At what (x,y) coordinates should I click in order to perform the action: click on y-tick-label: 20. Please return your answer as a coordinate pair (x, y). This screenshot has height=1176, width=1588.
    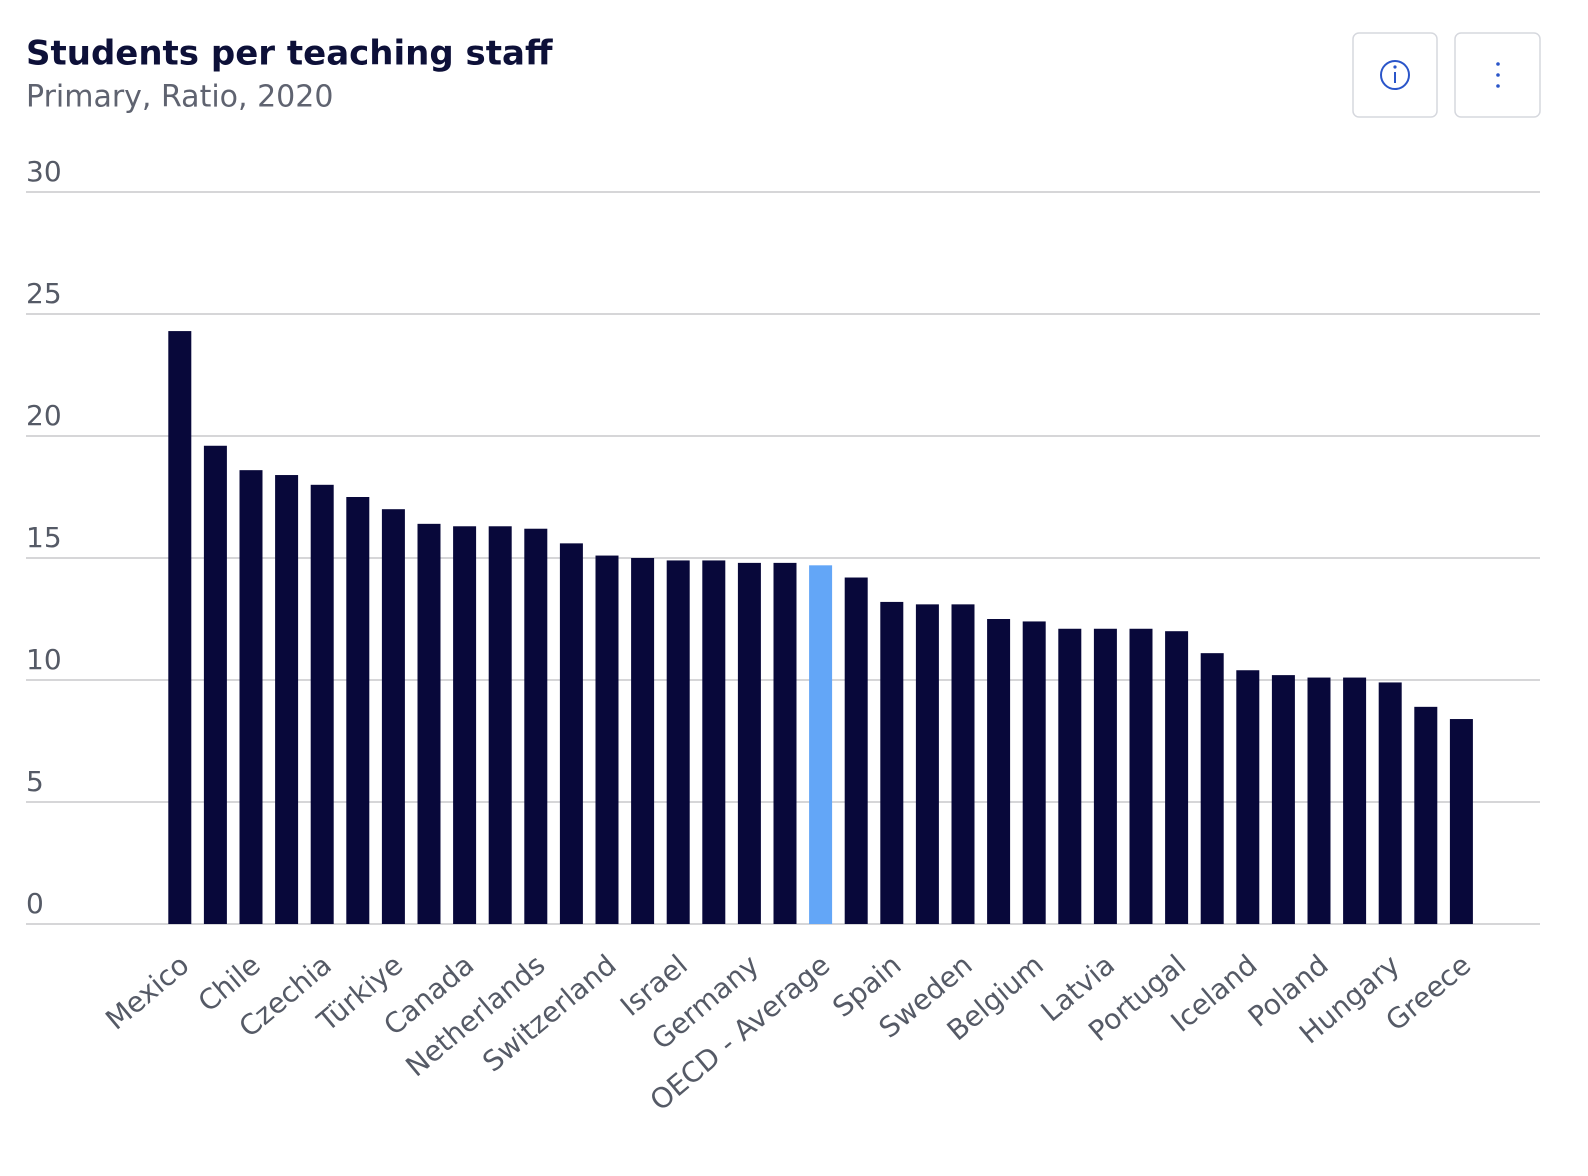
    Looking at the image, I should click on (44, 415).